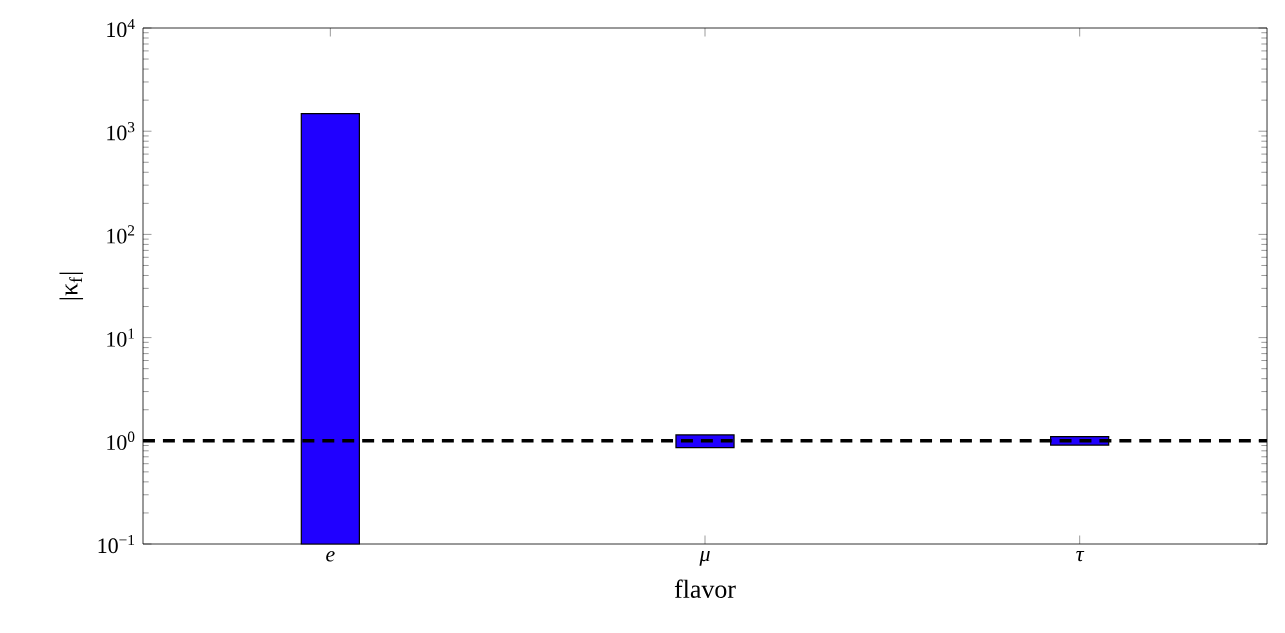 The width and height of the screenshot is (1285, 633). I want to click on y-tick-label: 10$^{2}$, so click(121, 234).